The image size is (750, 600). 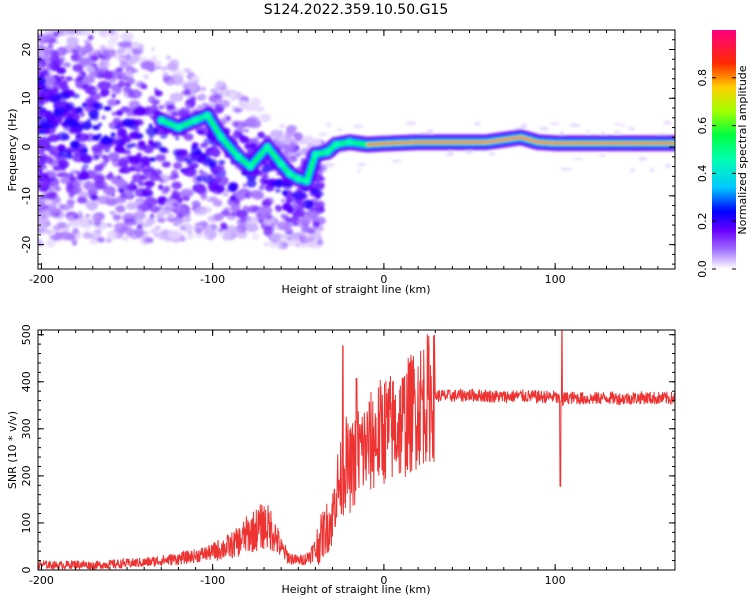 I want to click on spectrogram-x-tick-label: -100, so click(x=212, y=279).